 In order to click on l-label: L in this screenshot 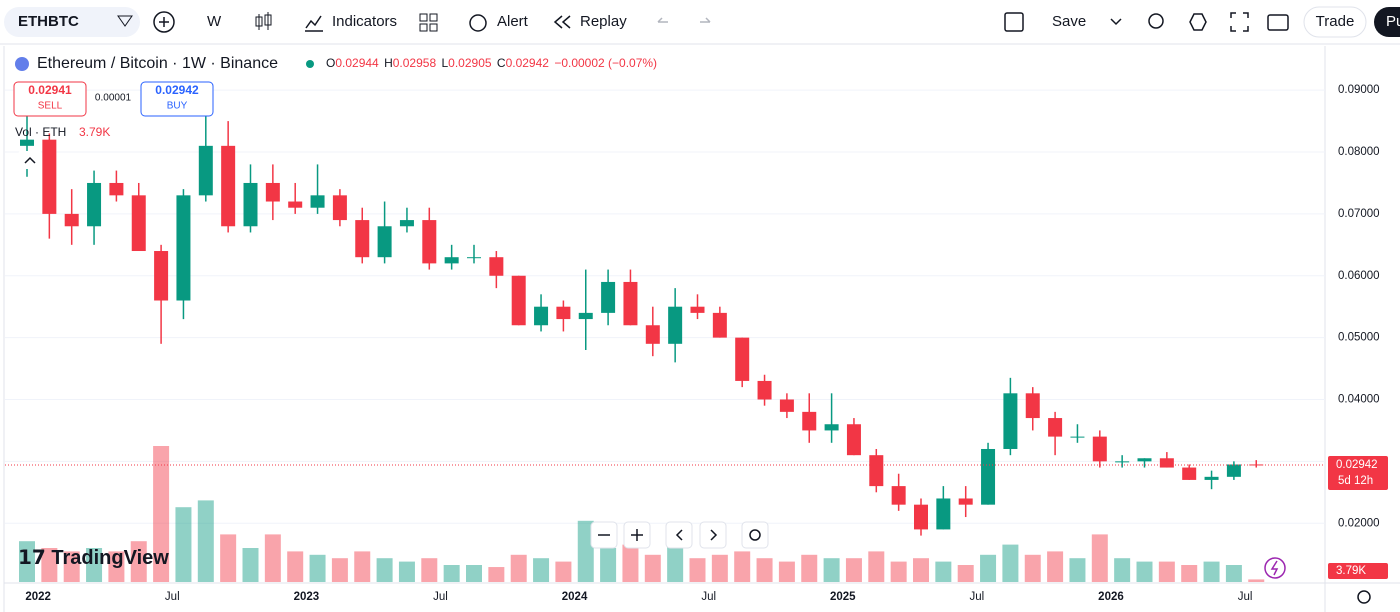, I will do `click(444, 63)`.